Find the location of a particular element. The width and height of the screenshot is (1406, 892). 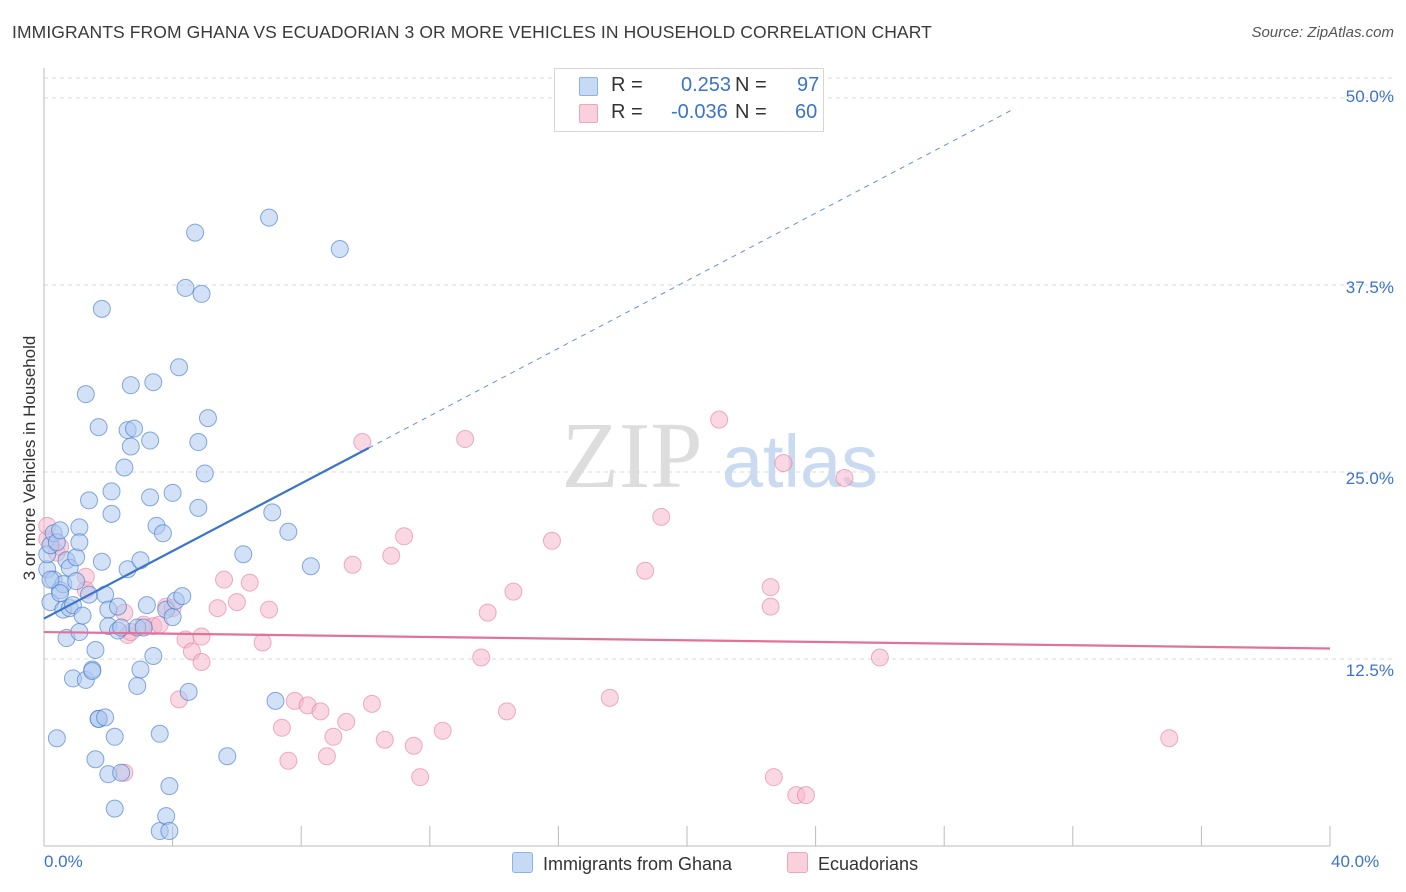

legend-label: Immigrants from Ghana is located at coordinates (638, 864).